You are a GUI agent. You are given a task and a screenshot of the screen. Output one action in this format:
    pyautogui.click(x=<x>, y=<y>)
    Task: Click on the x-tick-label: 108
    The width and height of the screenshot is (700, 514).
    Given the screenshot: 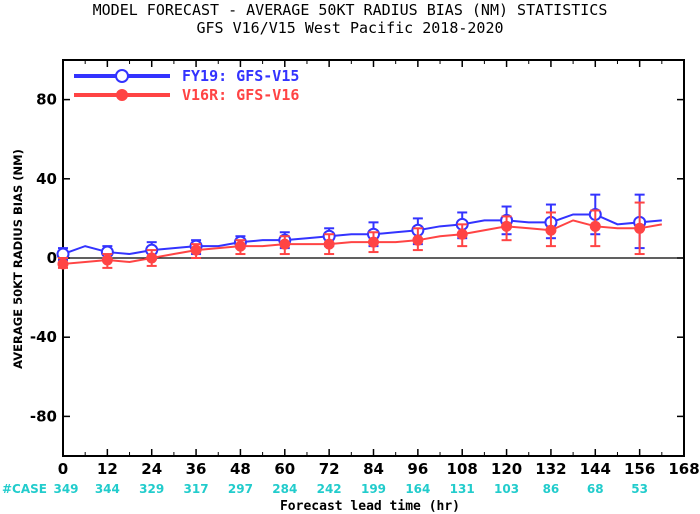 What is the action you would take?
    pyautogui.click(x=462, y=469)
    